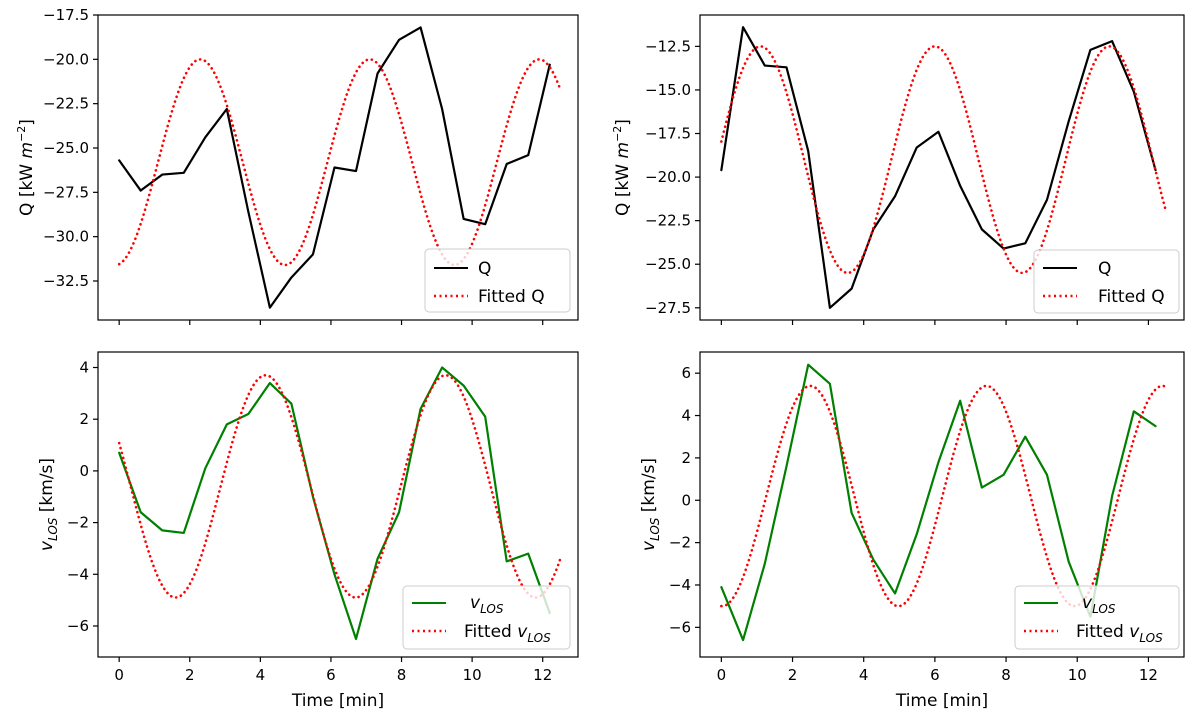  I want to click on y-tick-label: −32.5, so click(66, 281).